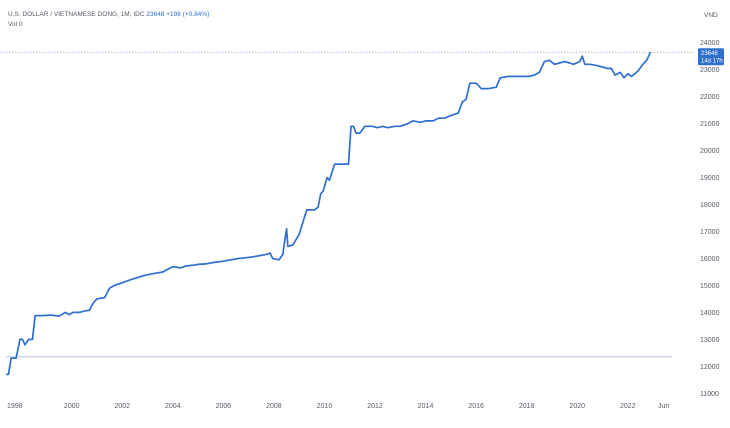 The image size is (730, 428). Describe the element at coordinates (188, 14) in the screenshot. I see `price-change-value: +198 (+0.84%)` at that location.